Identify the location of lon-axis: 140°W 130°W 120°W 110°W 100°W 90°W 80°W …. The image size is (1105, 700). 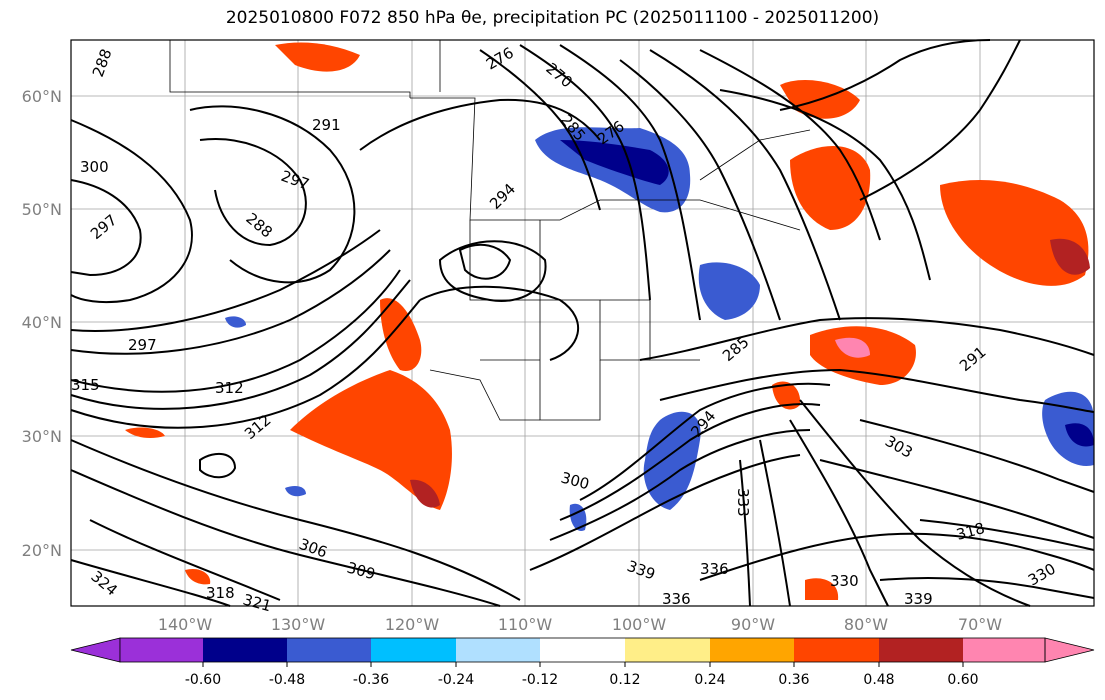
(580, 624).